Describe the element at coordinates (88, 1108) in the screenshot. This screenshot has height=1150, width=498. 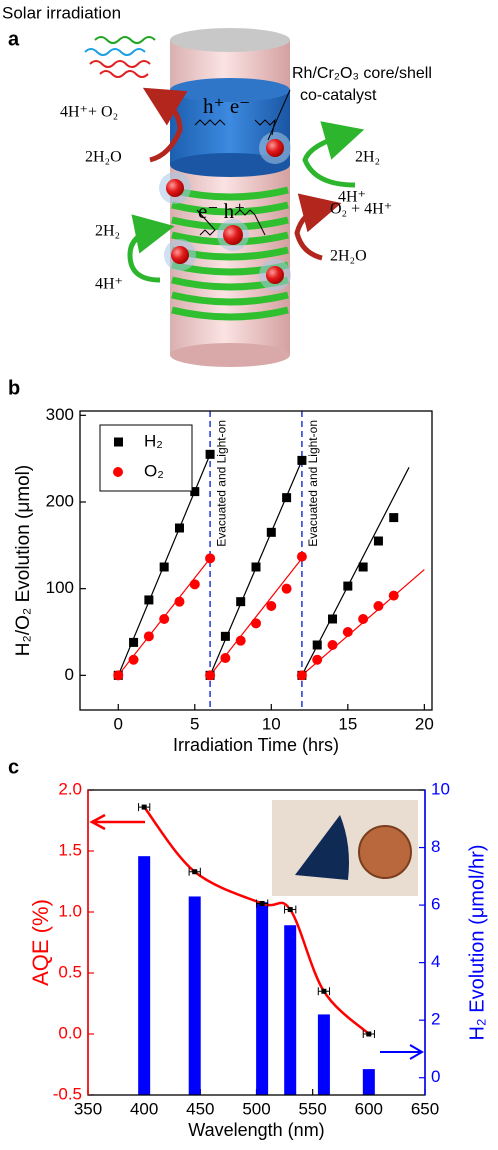
I see `x-tick-label: 350` at that location.